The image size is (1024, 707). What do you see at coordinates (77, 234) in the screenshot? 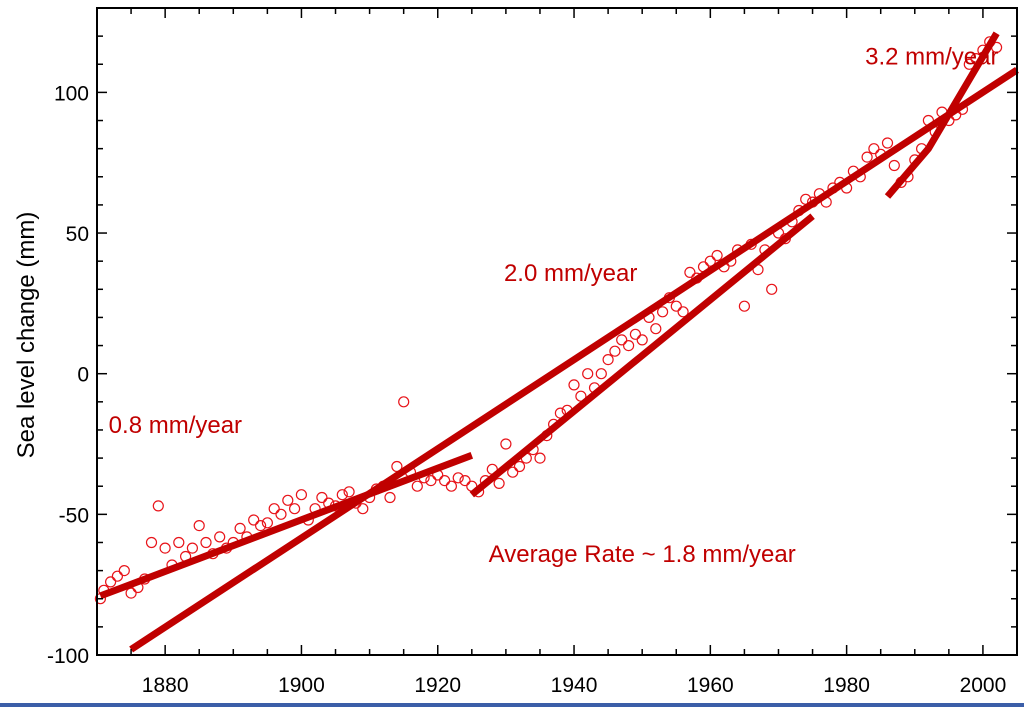
I see `y-tick-label: 50` at bounding box center [77, 234].